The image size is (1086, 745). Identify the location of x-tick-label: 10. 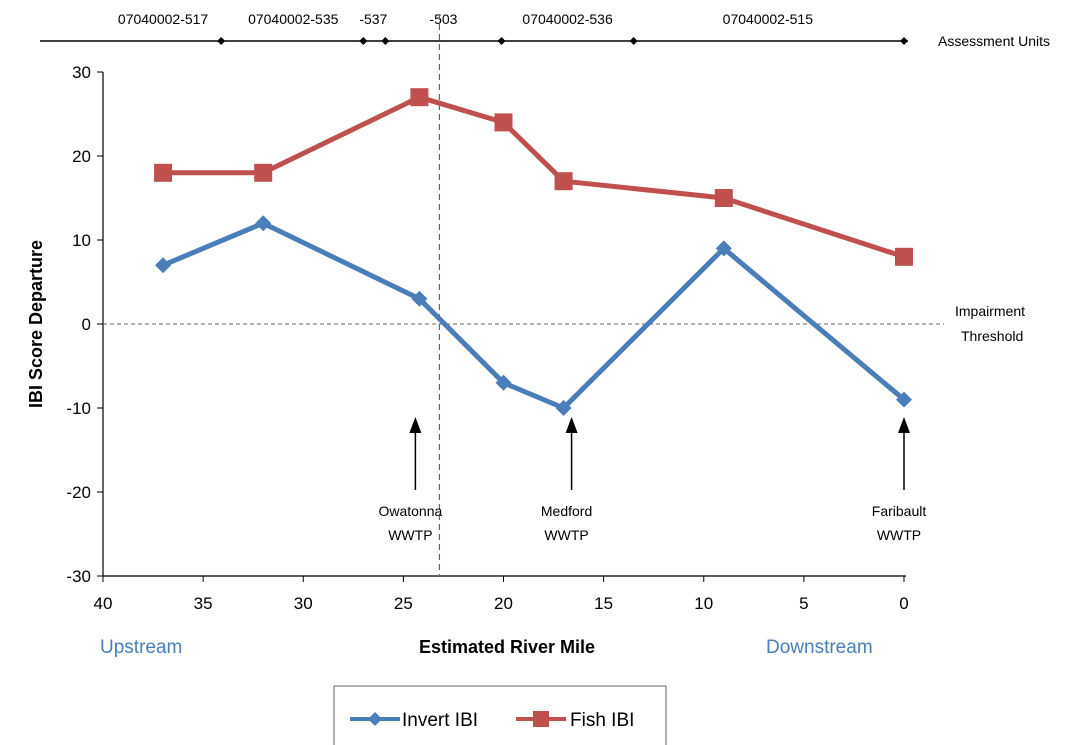
(703, 603).